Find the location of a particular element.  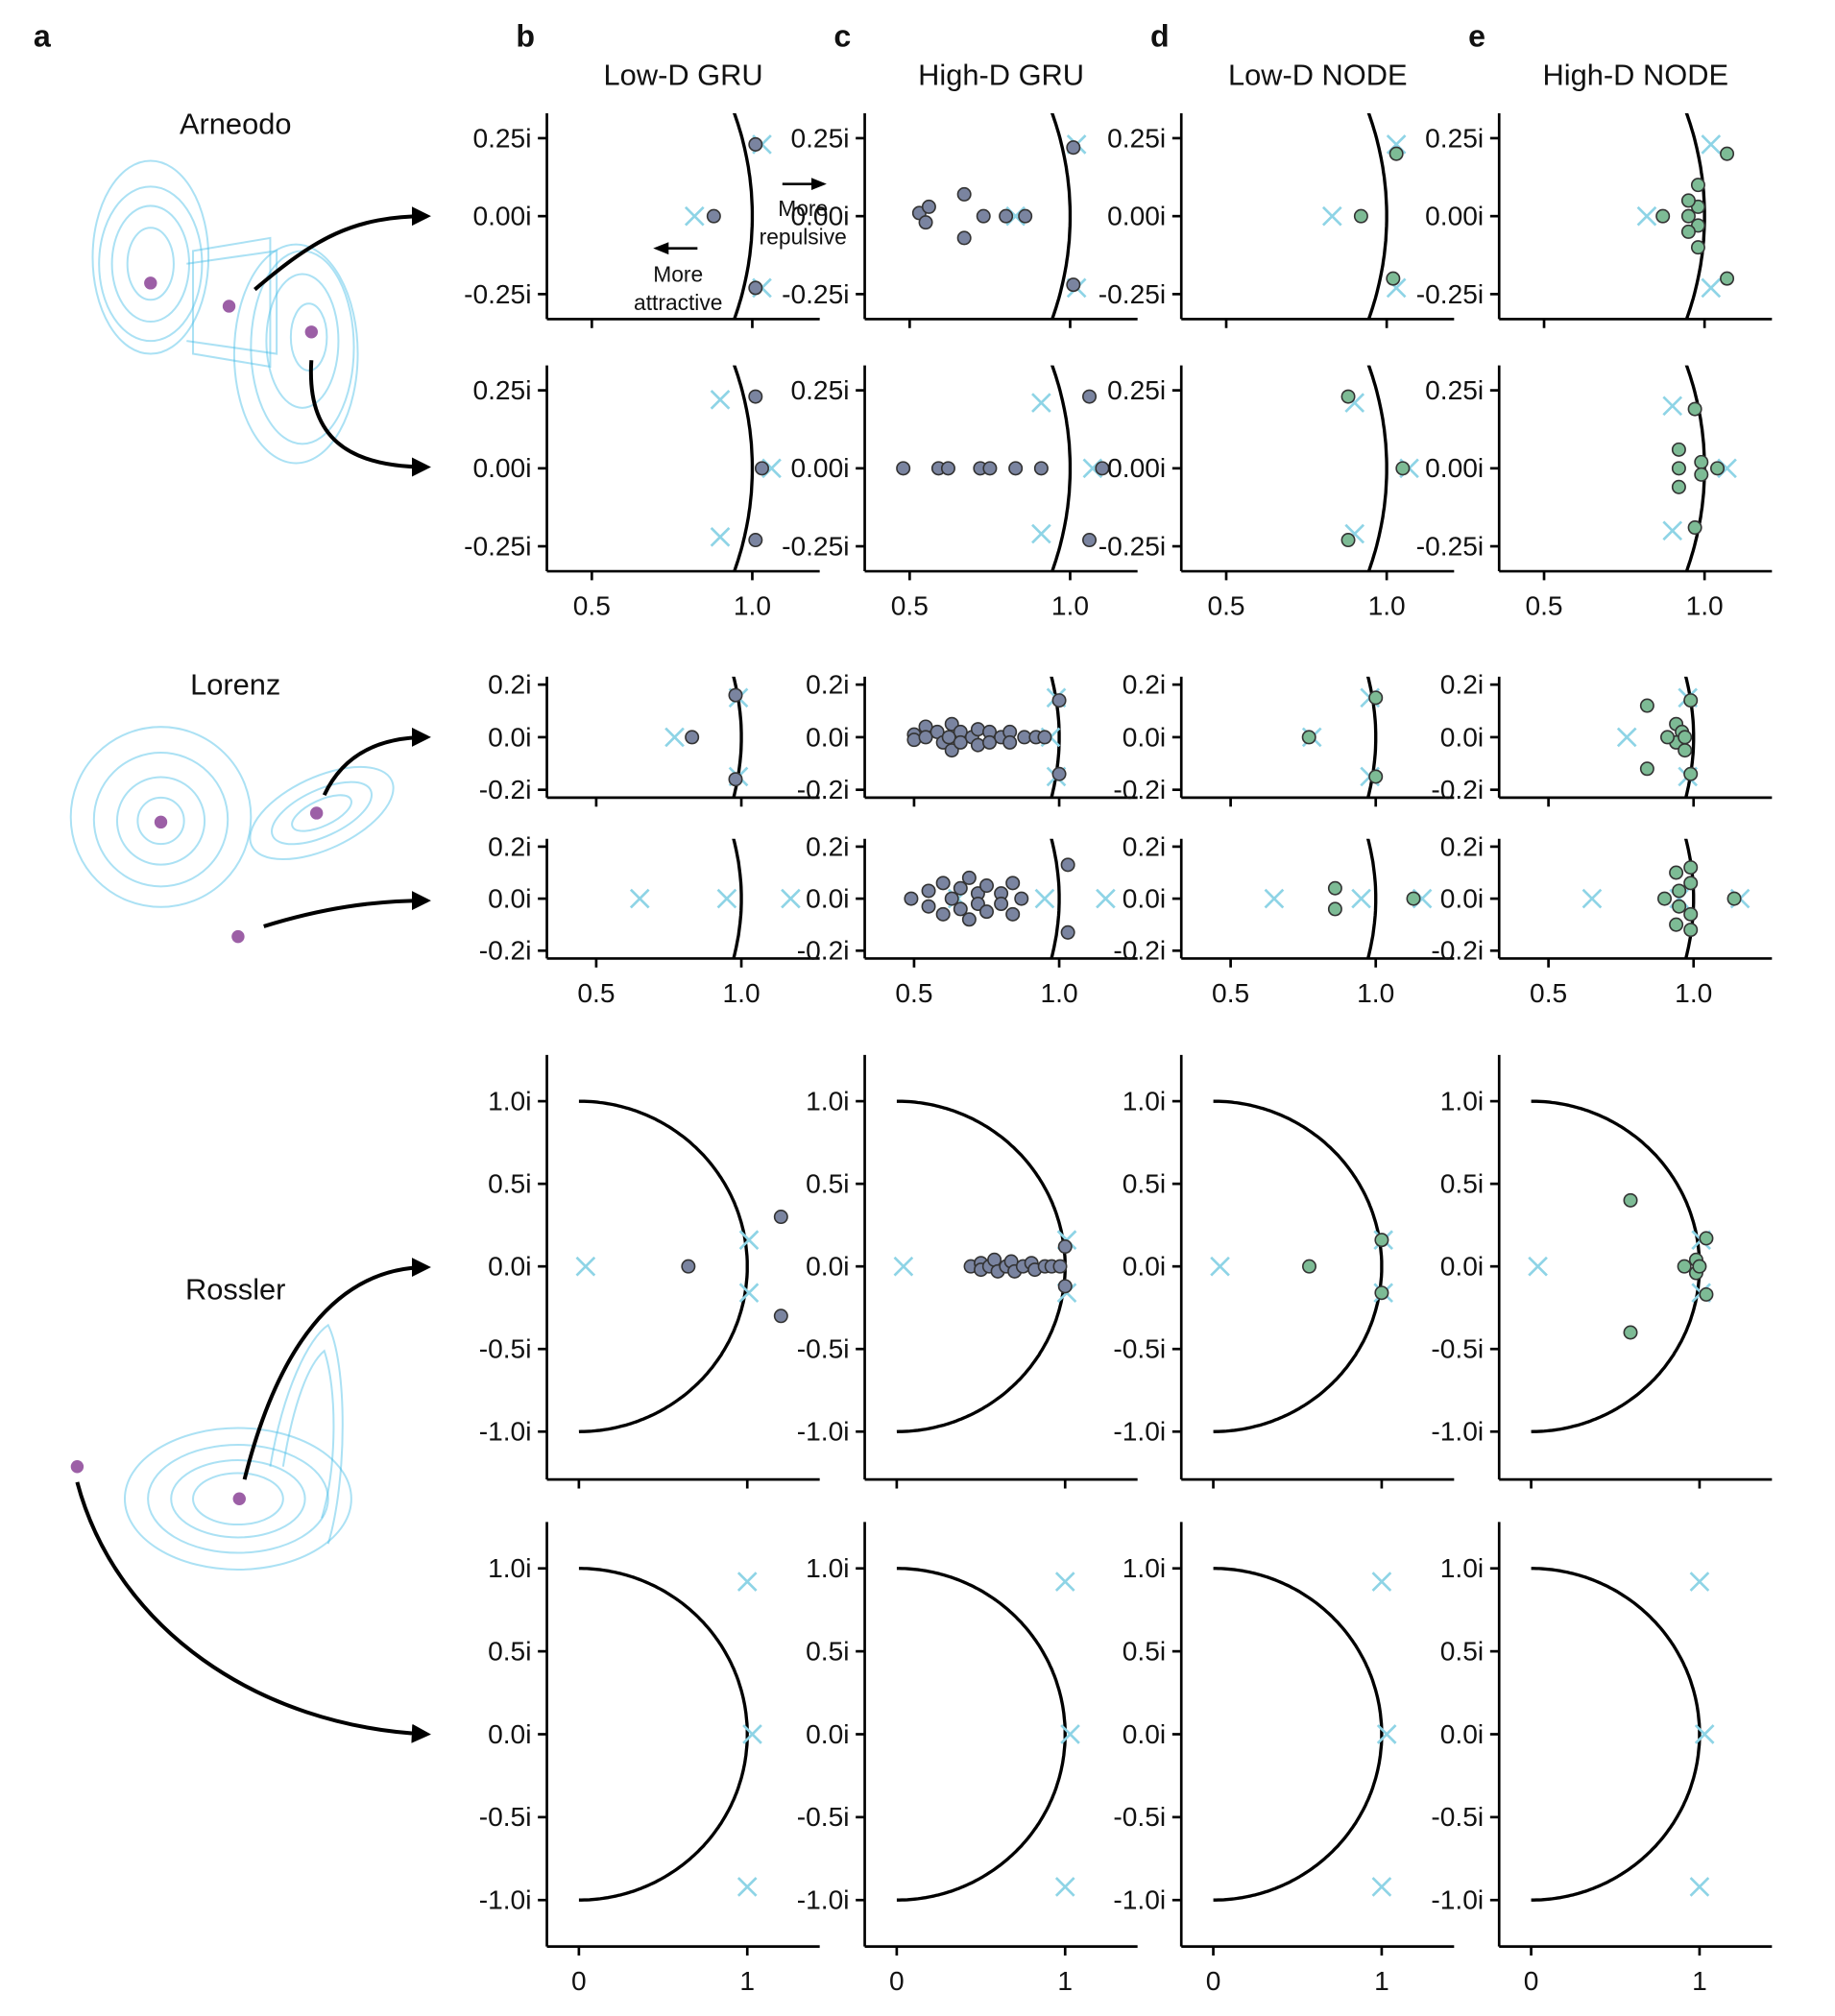

column-title: High-D GRU is located at coordinates (1001, 74).